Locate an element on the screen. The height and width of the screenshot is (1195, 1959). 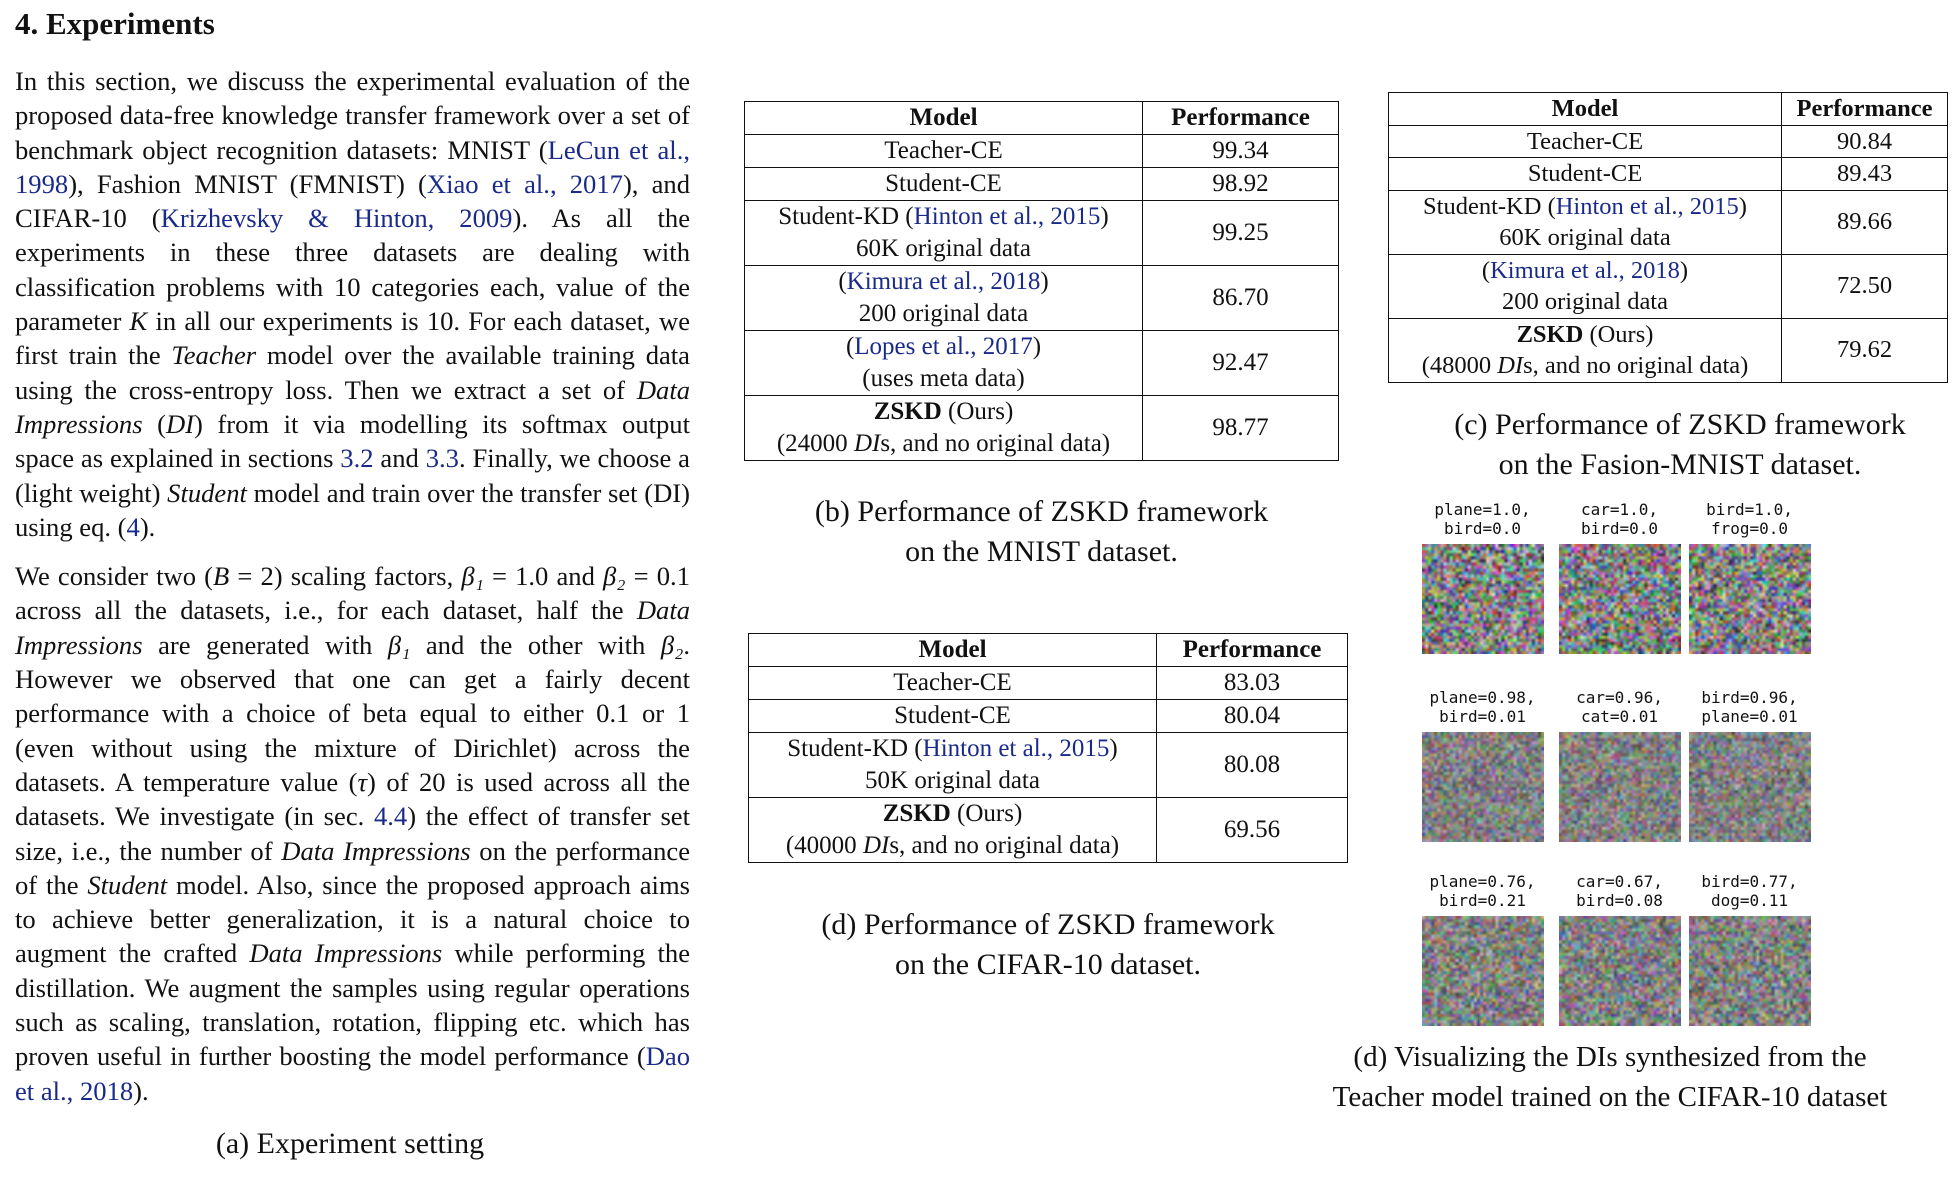
text-run: and the other with is located at coordinates (535, 644).